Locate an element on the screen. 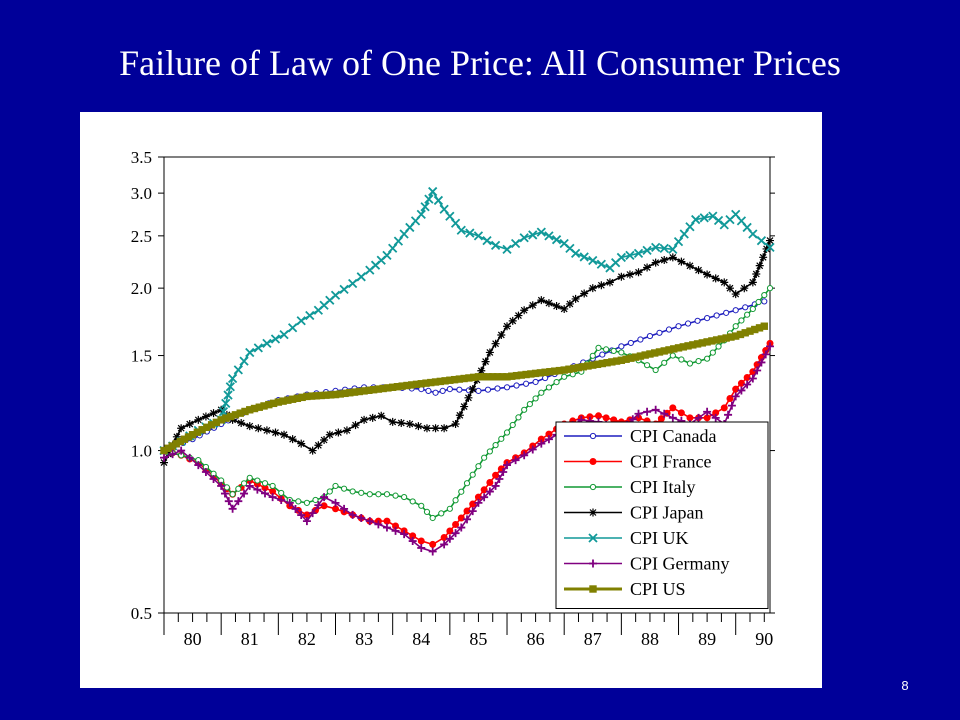  legend-box is located at coordinates (662, 515).